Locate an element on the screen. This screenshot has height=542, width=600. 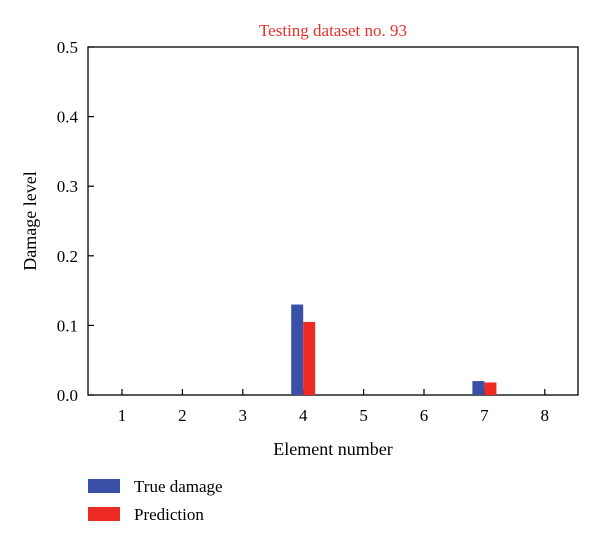
x-tick-label: 4 is located at coordinates (303, 415).